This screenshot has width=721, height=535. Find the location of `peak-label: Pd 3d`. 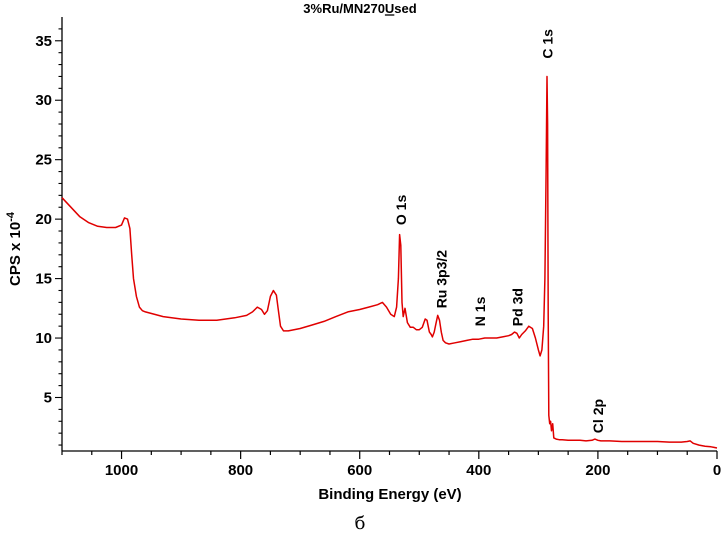

peak-label: Pd 3d is located at coordinates (518, 307).